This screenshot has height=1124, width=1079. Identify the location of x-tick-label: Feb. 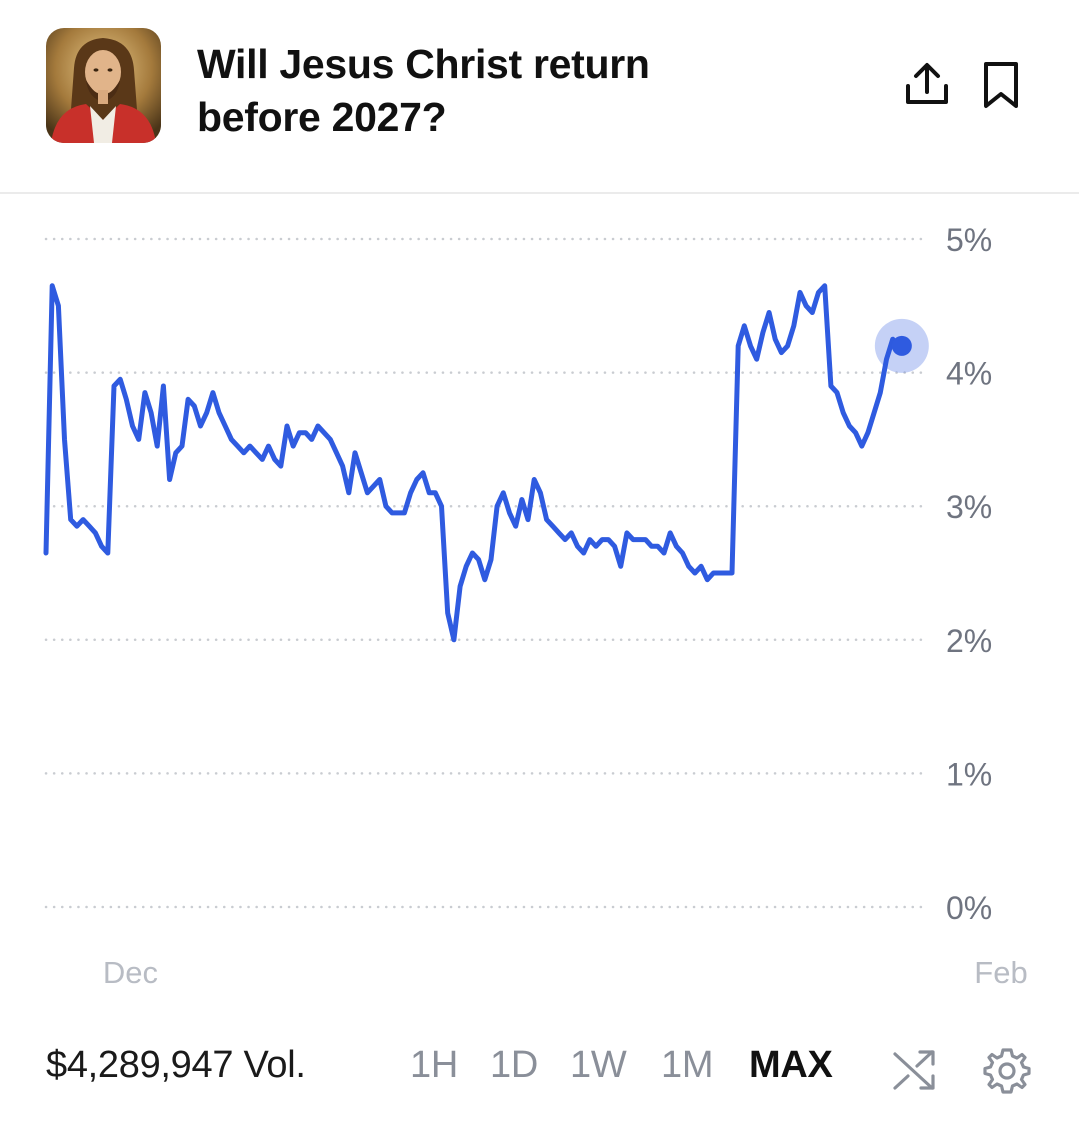
(1000, 972).